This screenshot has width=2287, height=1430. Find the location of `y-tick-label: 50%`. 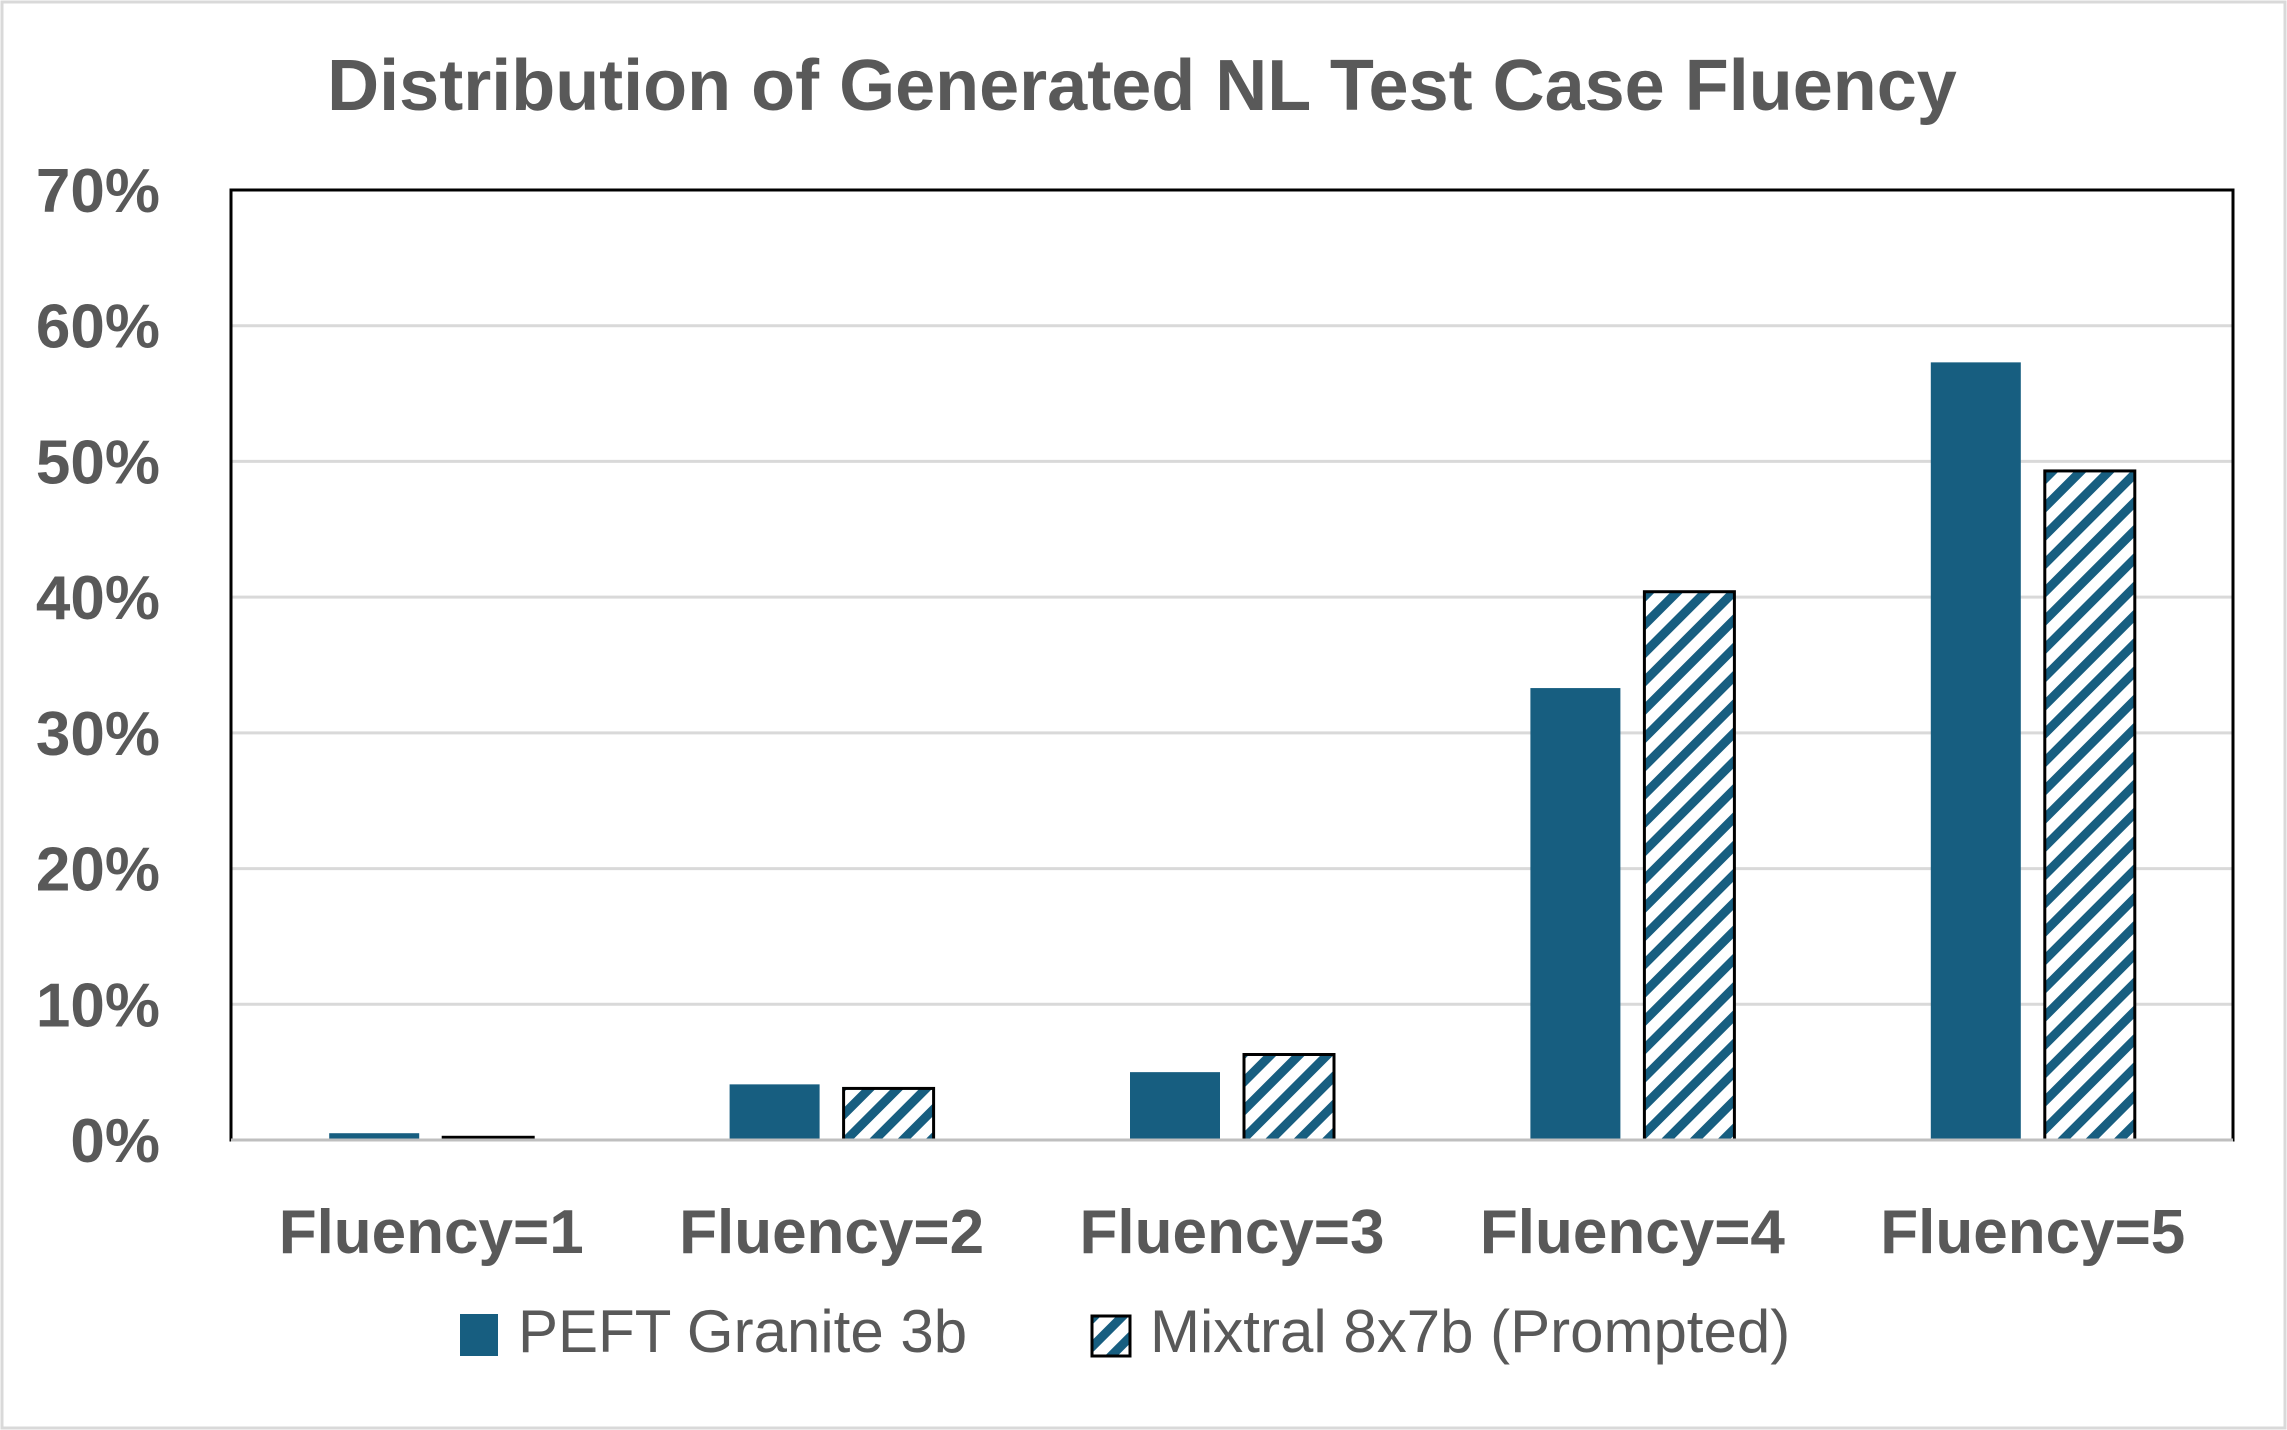

y-tick-label: 50% is located at coordinates (98, 462).